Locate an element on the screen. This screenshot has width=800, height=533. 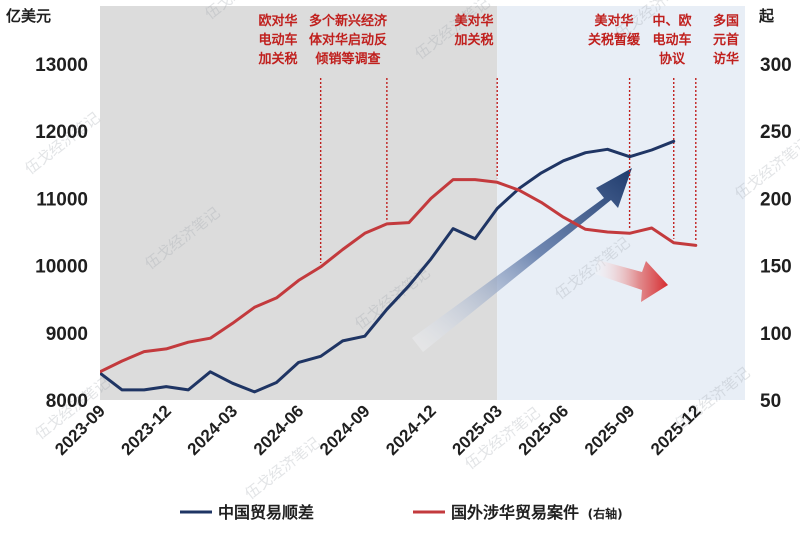
x-tick-label: 2024-12 is located at coordinates (411, 430).